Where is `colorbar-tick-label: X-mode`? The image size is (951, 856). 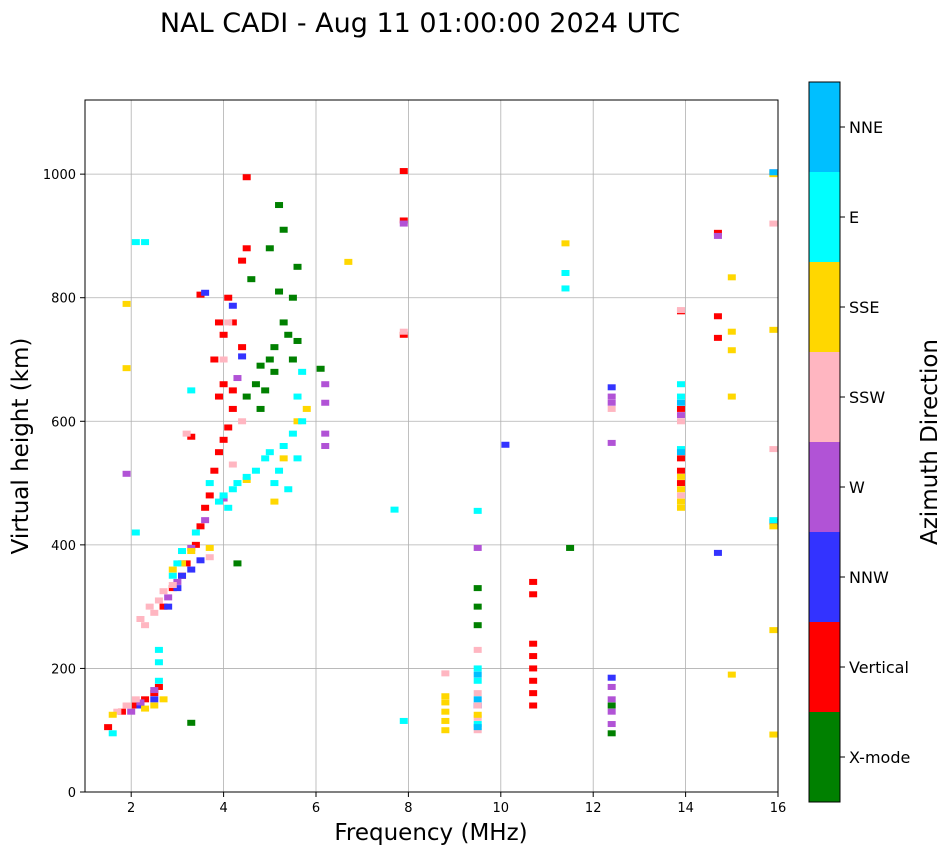
colorbar-tick-label: X-mode is located at coordinates (879, 757).